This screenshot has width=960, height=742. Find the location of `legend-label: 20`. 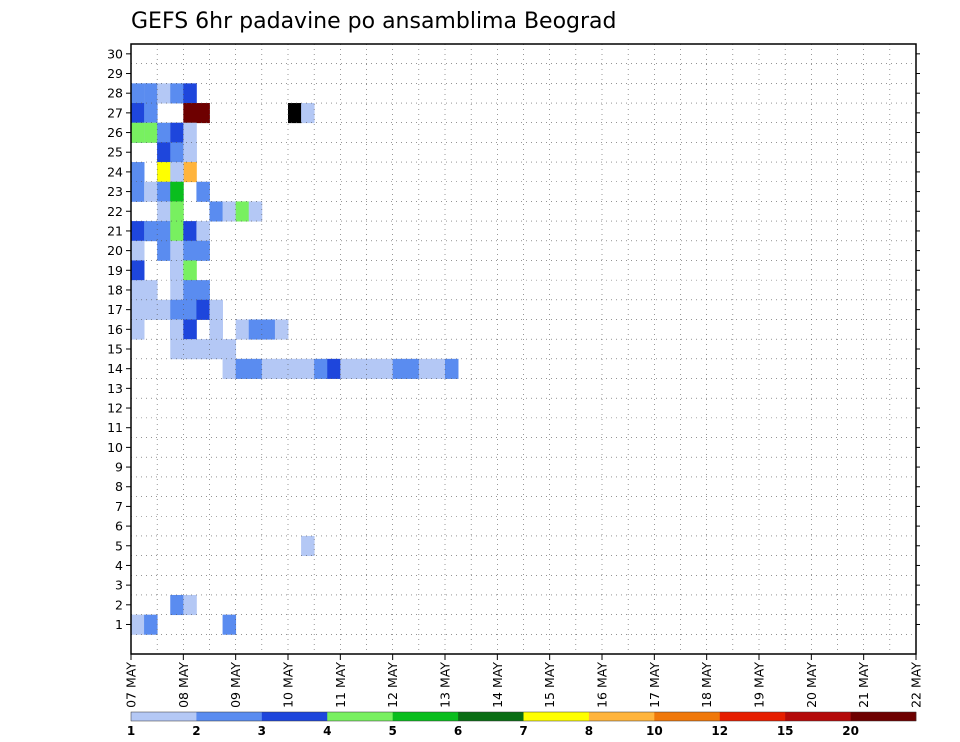

legend-label: 20 is located at coordinates (850, 731).